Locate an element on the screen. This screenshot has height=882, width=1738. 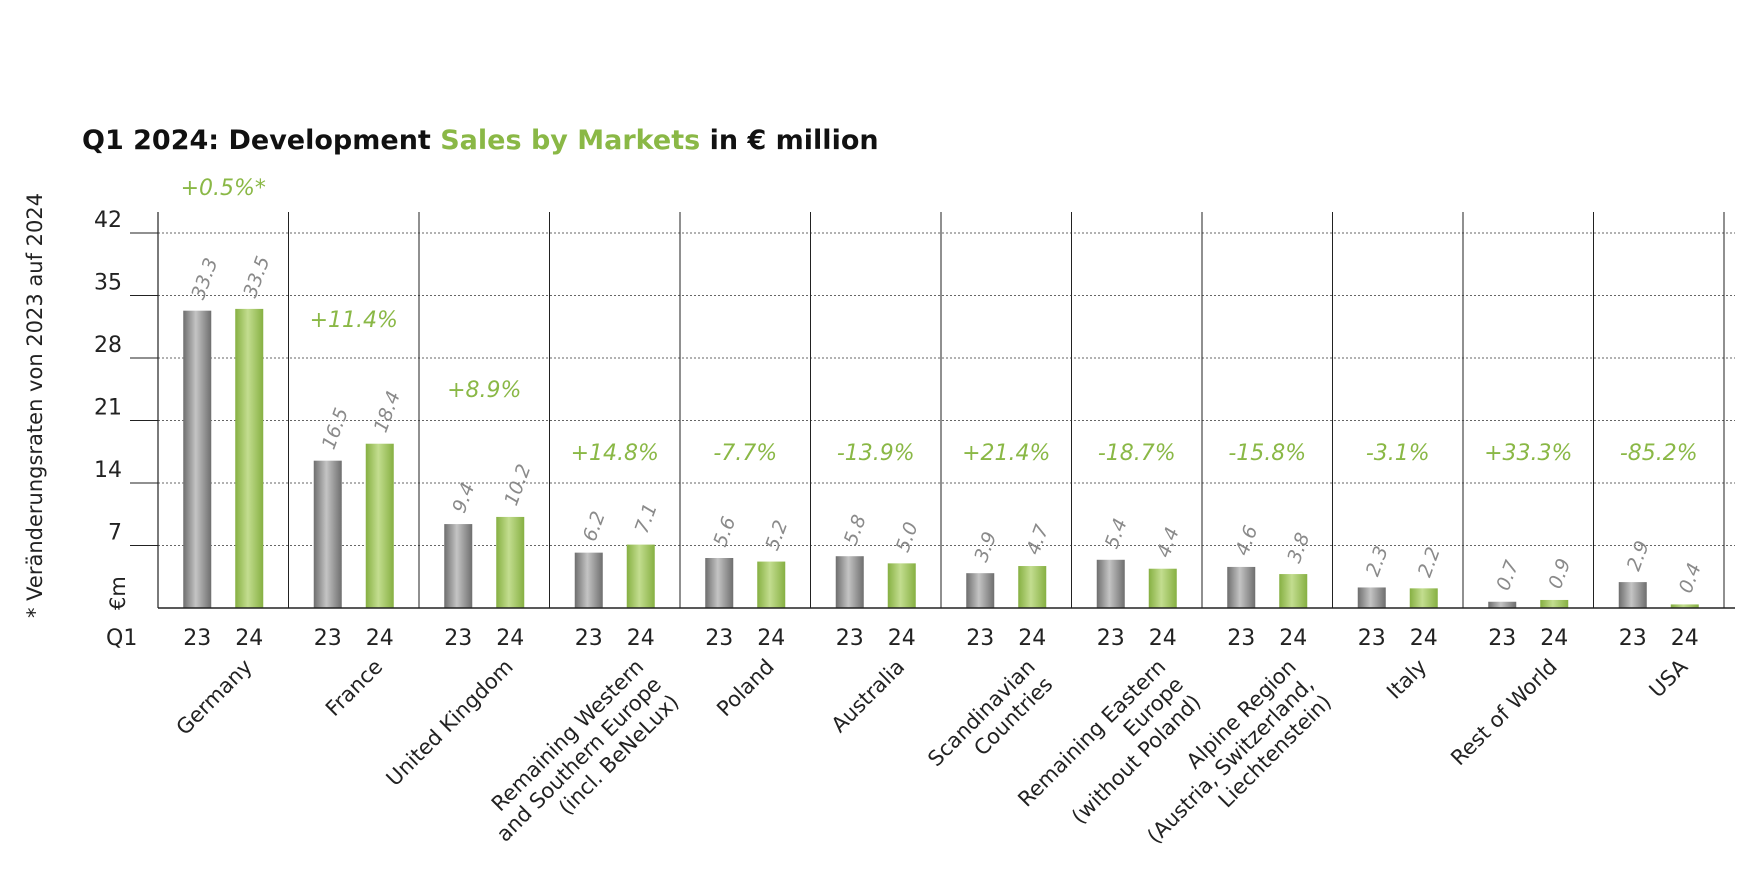
change-label: -15.8% is located at coordinates (1267, 453).